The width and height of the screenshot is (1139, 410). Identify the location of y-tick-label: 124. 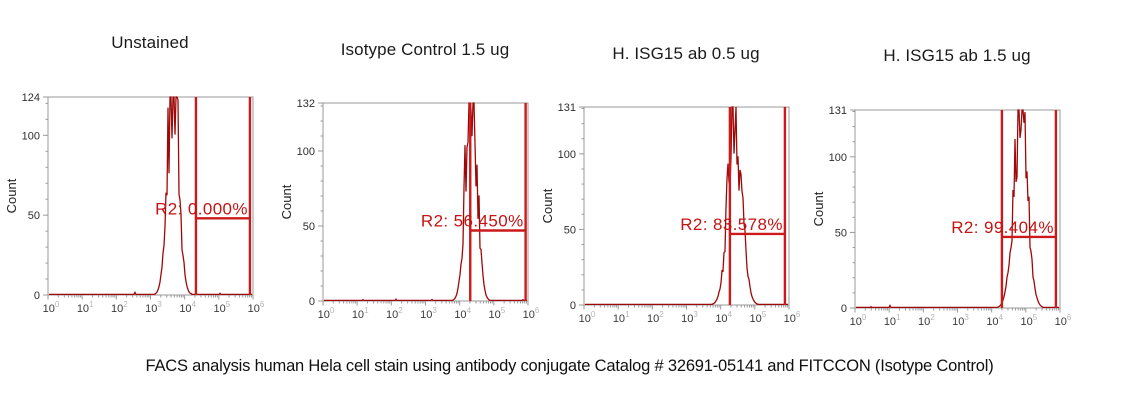
(31, 98).